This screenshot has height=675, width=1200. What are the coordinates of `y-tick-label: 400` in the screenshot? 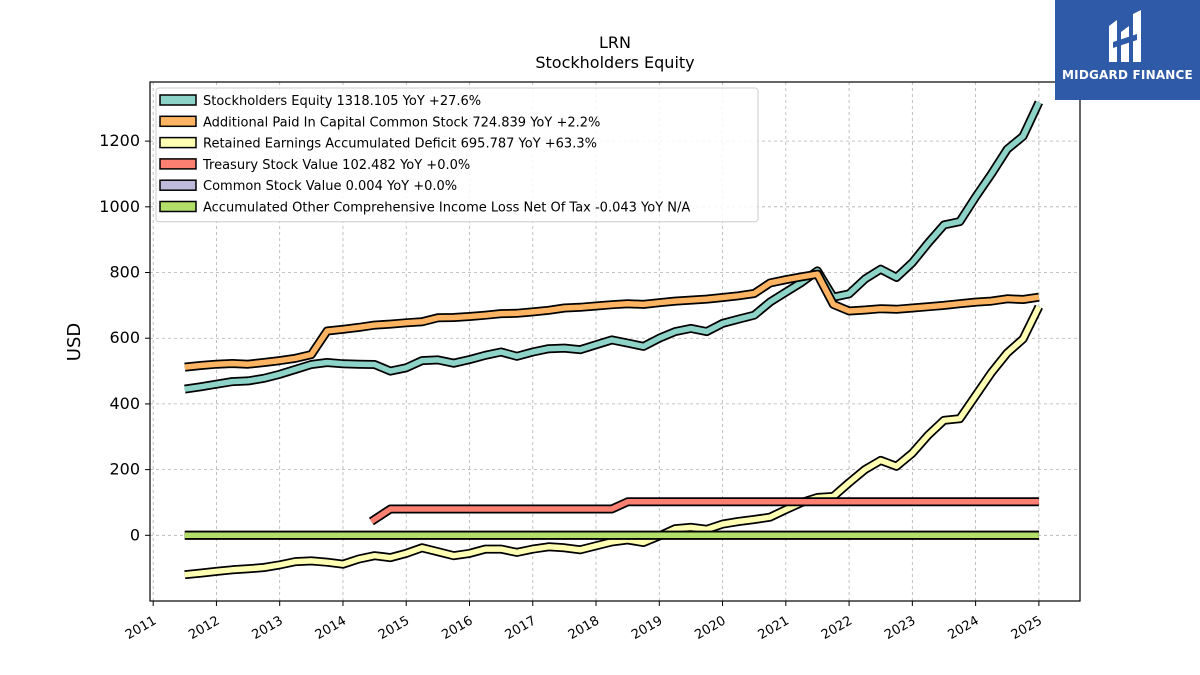 It's located at (124, 403).